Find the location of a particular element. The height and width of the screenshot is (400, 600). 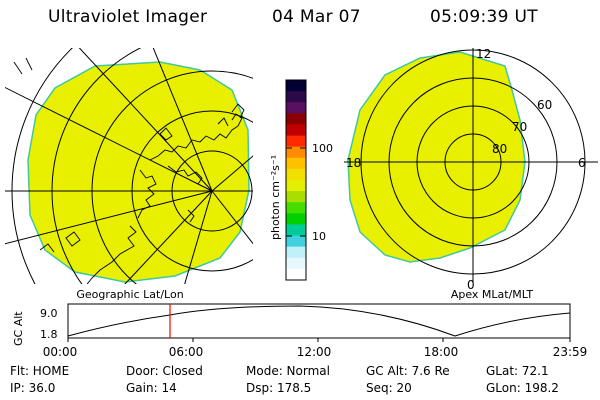

mlt-label-12: 12 is located at coordinates (483, 54).